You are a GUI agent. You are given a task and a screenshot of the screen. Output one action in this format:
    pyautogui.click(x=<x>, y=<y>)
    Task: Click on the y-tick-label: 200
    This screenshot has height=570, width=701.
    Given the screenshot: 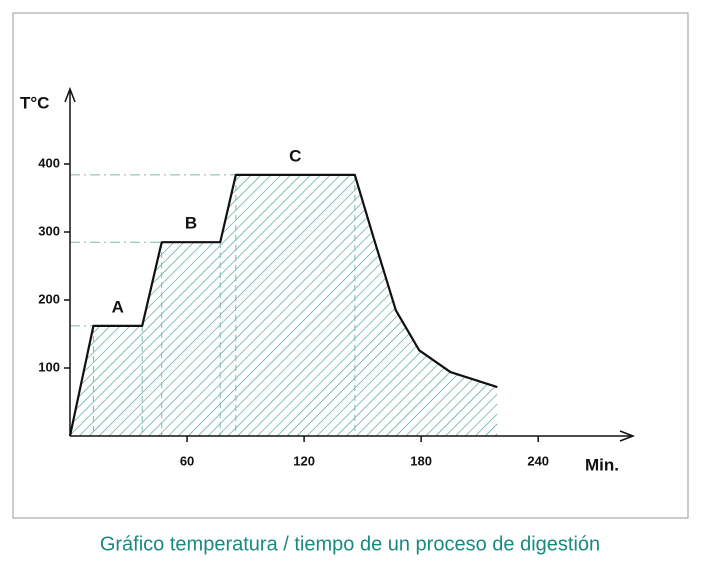 What is the action you would take?
    pyautogui.click(x=49, y=298)
    